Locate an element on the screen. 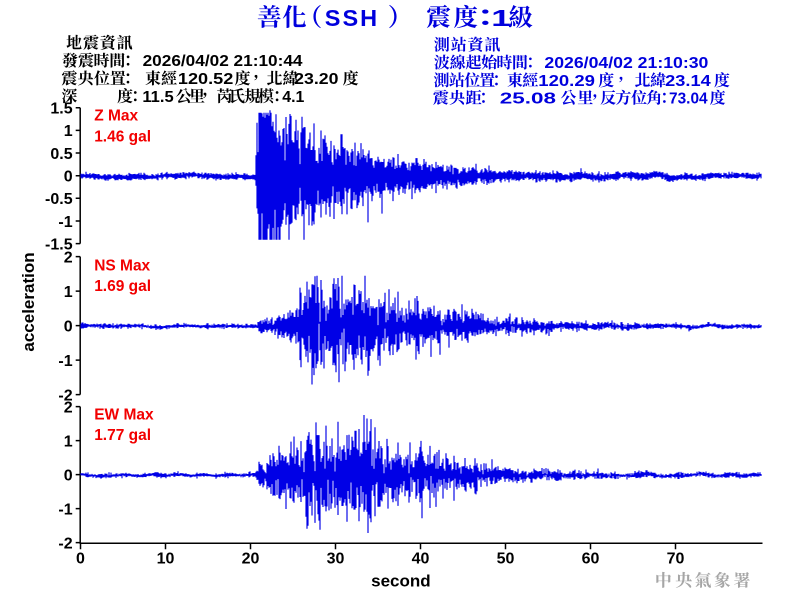 The height and width of the screenshot is (600, 800). svg-text: EW Max is located at coordinates (124, 414).